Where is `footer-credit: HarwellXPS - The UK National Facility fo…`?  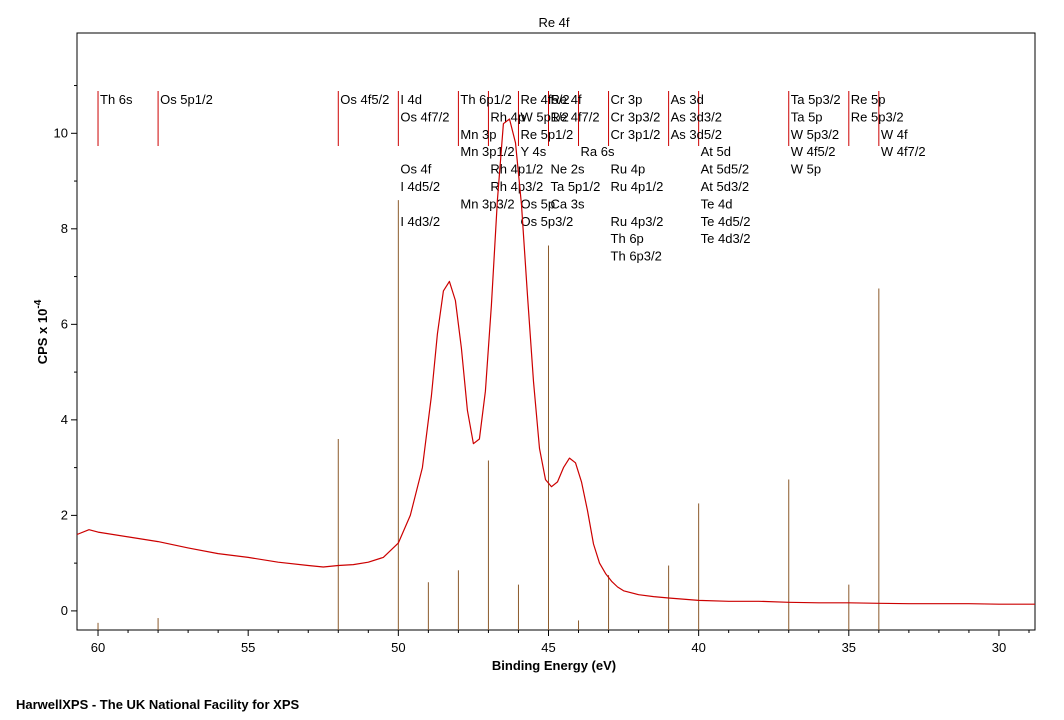
footer-credit: HarwellXPS - The UK National Facility fo… is located at coordinates (158, 704).